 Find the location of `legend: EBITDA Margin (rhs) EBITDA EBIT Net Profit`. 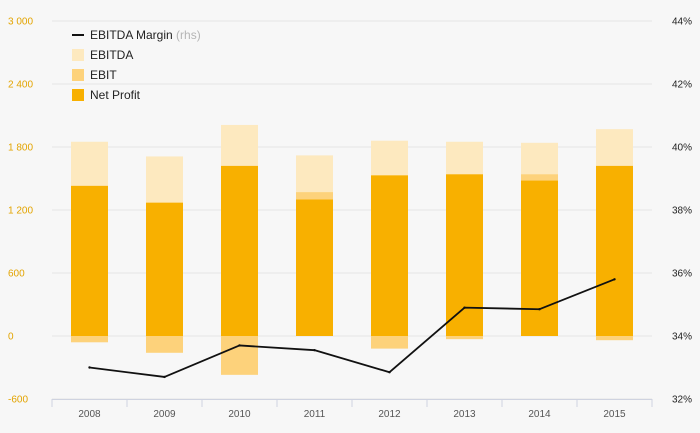

legend: EBITDA Margin (rhs) EBITDA EBIT Net Profit is located at coordinates (136, 65).